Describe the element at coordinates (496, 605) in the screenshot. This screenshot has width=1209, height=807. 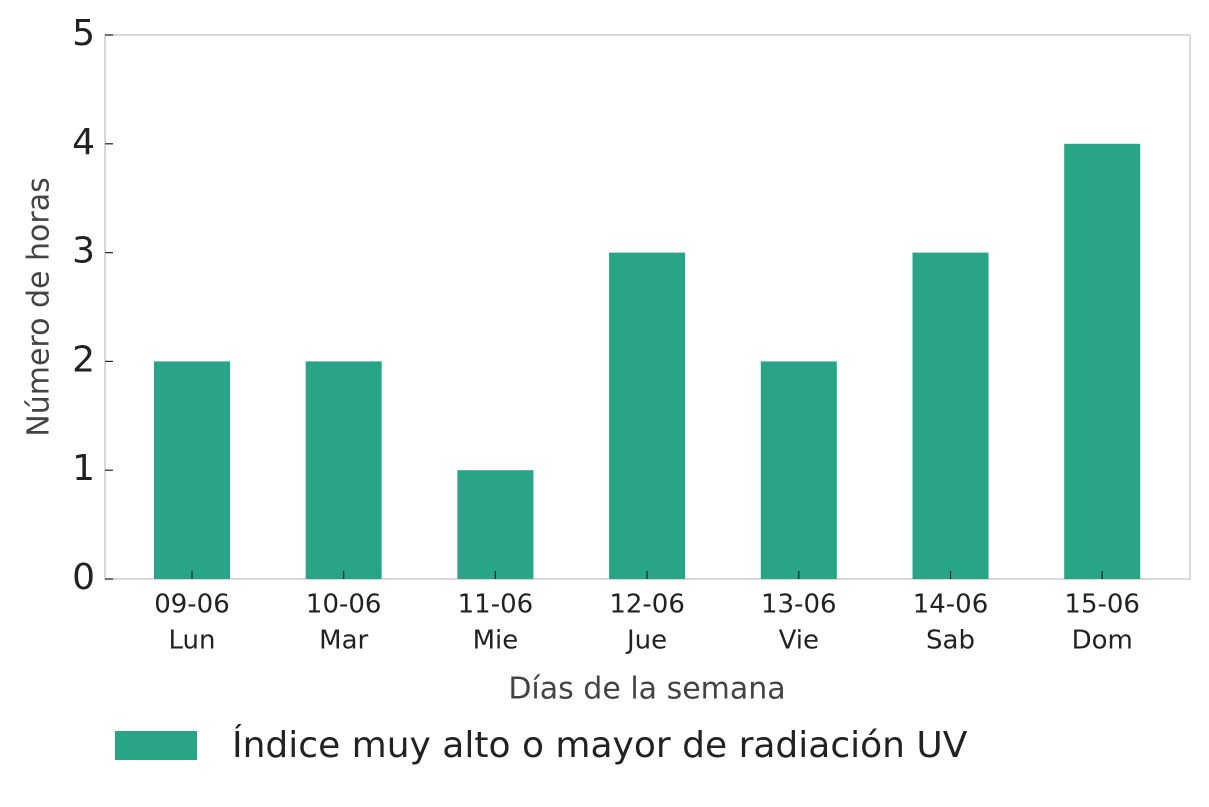
I see `x-tick-label: 11-06` at that location.